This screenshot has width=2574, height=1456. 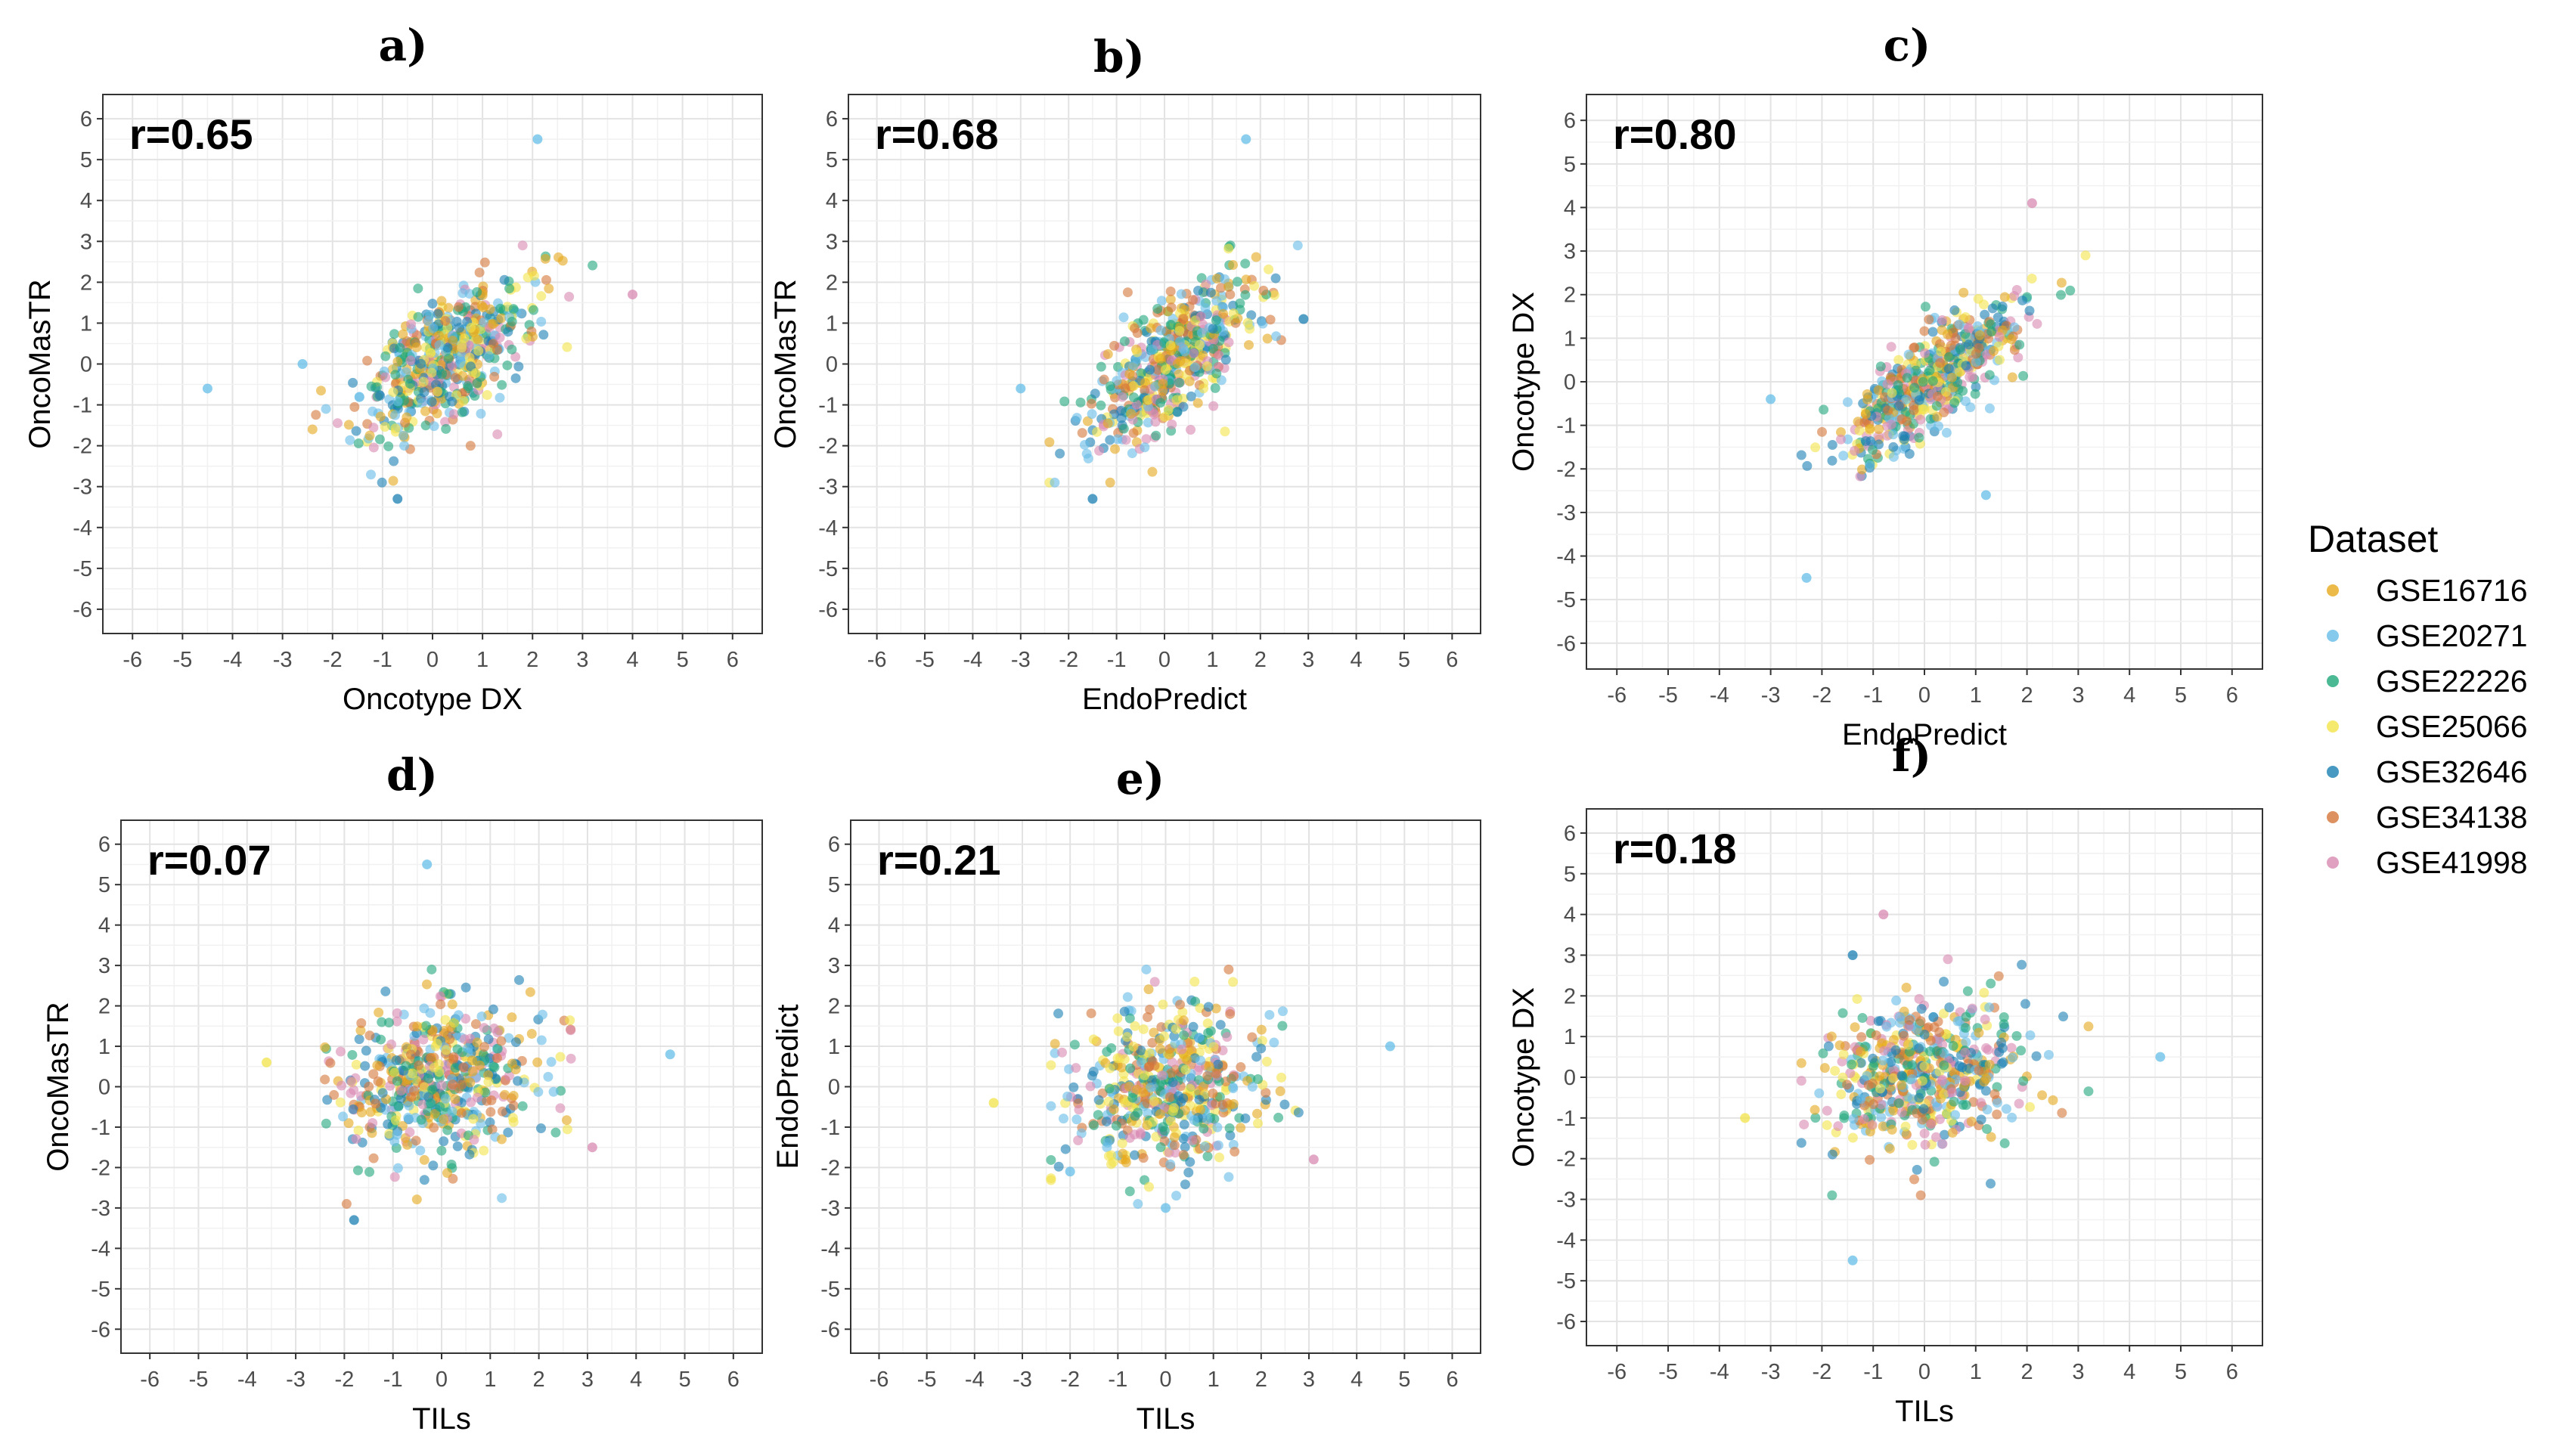 I want to click on y-tick-label: -6, so click(x=82, y=610).